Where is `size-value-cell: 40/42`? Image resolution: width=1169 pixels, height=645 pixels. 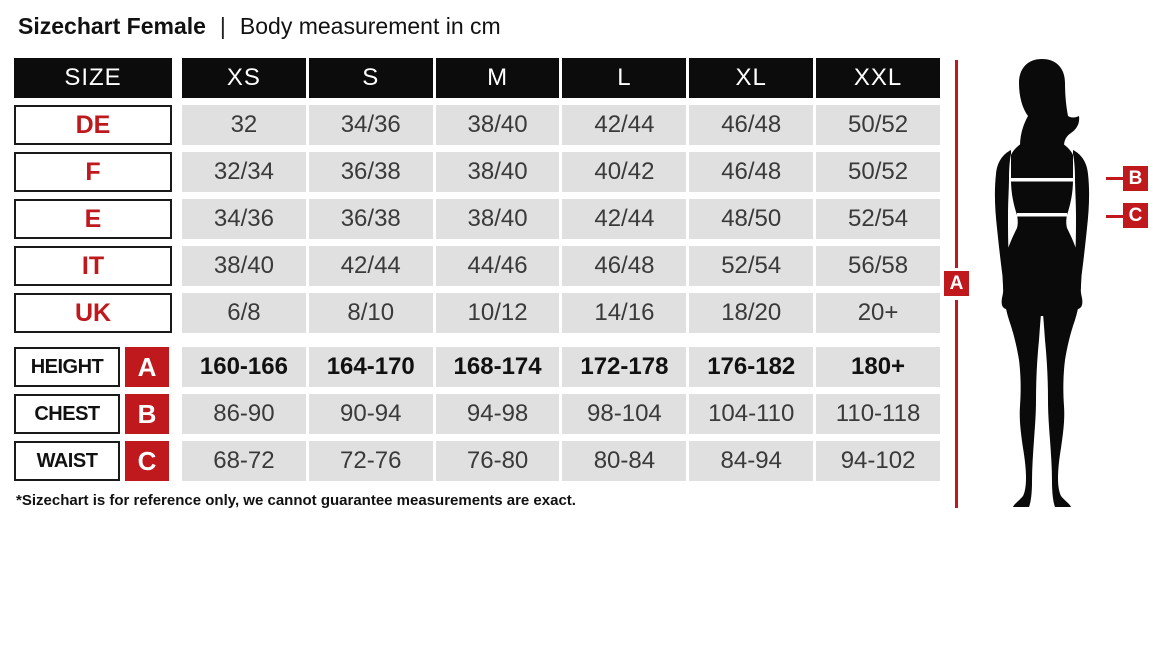 size-value-cell: 40/42 is located at coordinates (624, 172).